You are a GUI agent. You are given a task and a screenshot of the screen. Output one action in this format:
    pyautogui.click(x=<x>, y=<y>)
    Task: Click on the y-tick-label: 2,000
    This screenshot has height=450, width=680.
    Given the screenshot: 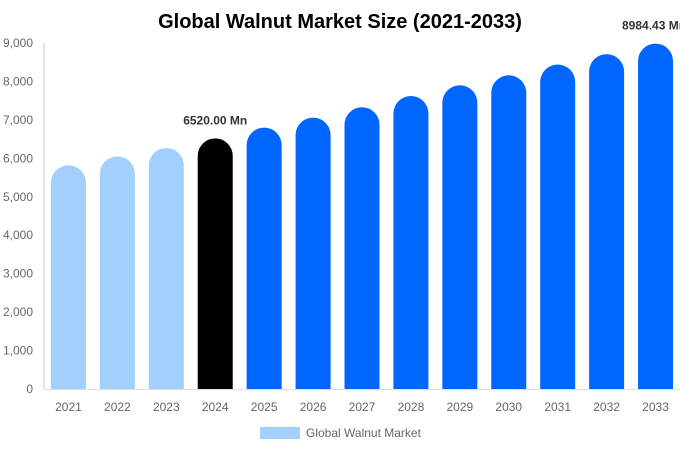 What is the action you would take?
    pyautogui.click(x=18, y=312)
    